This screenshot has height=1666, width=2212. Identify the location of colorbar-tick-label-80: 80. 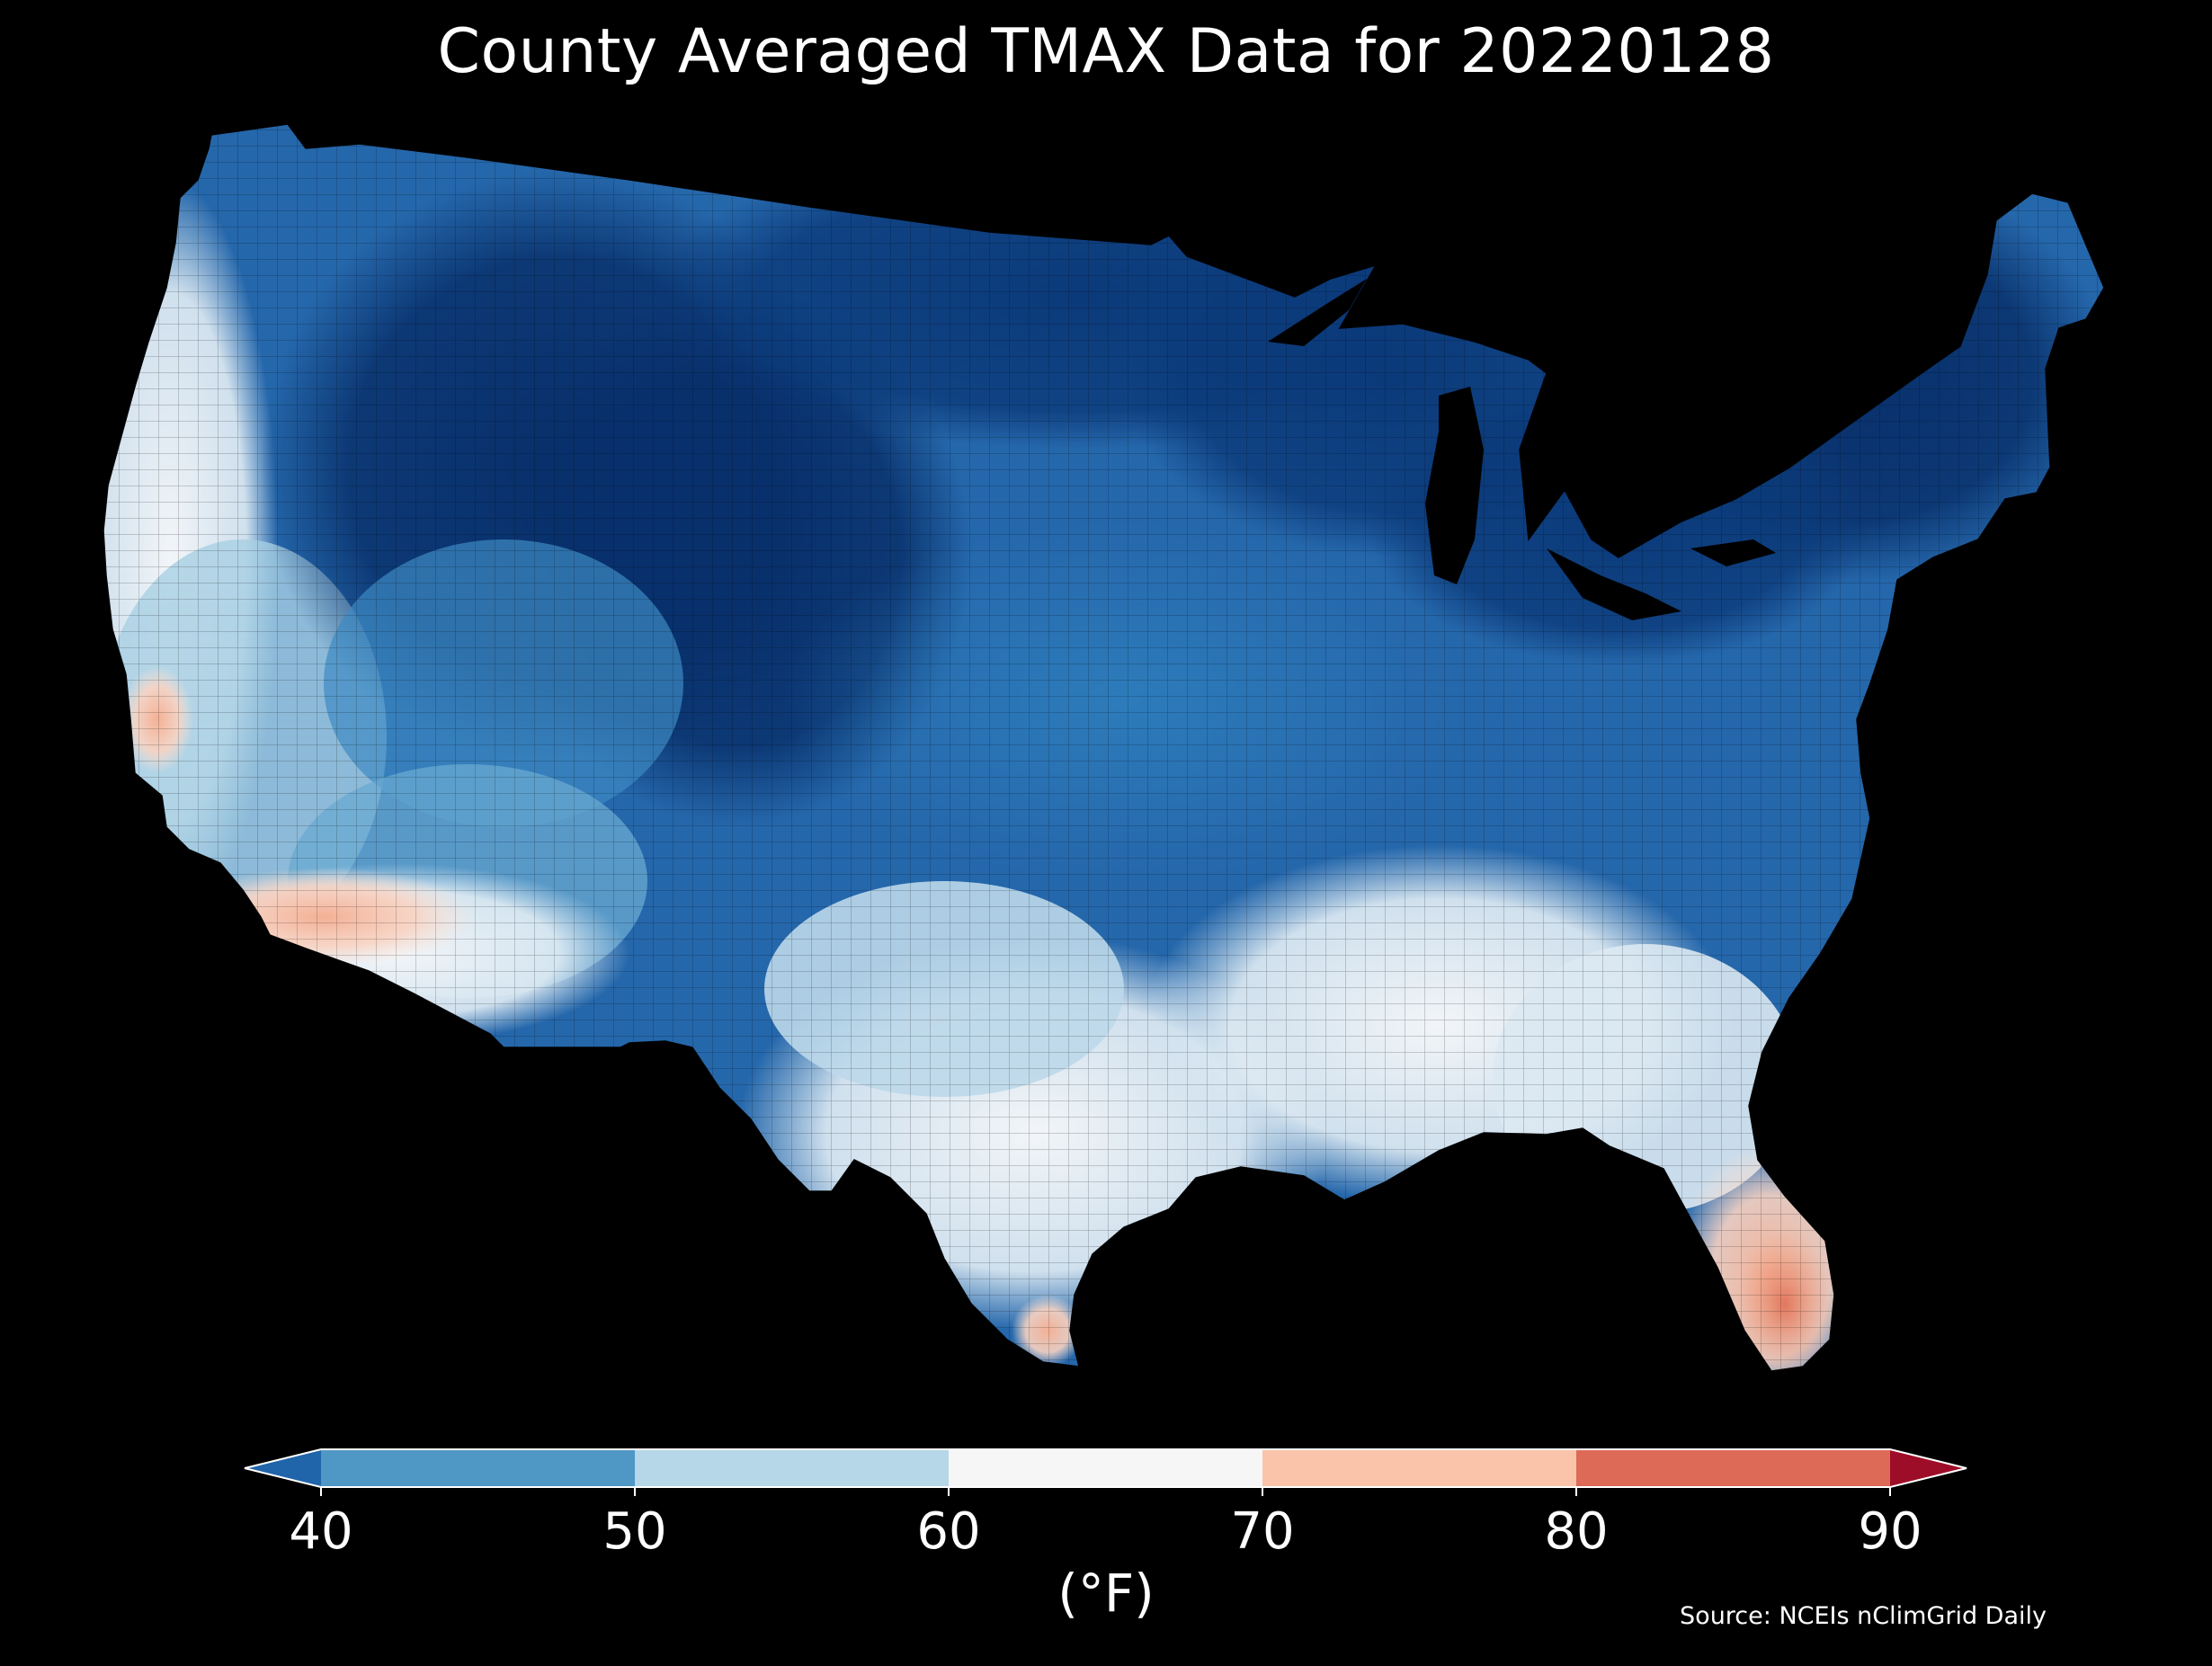
(1576, 1532).